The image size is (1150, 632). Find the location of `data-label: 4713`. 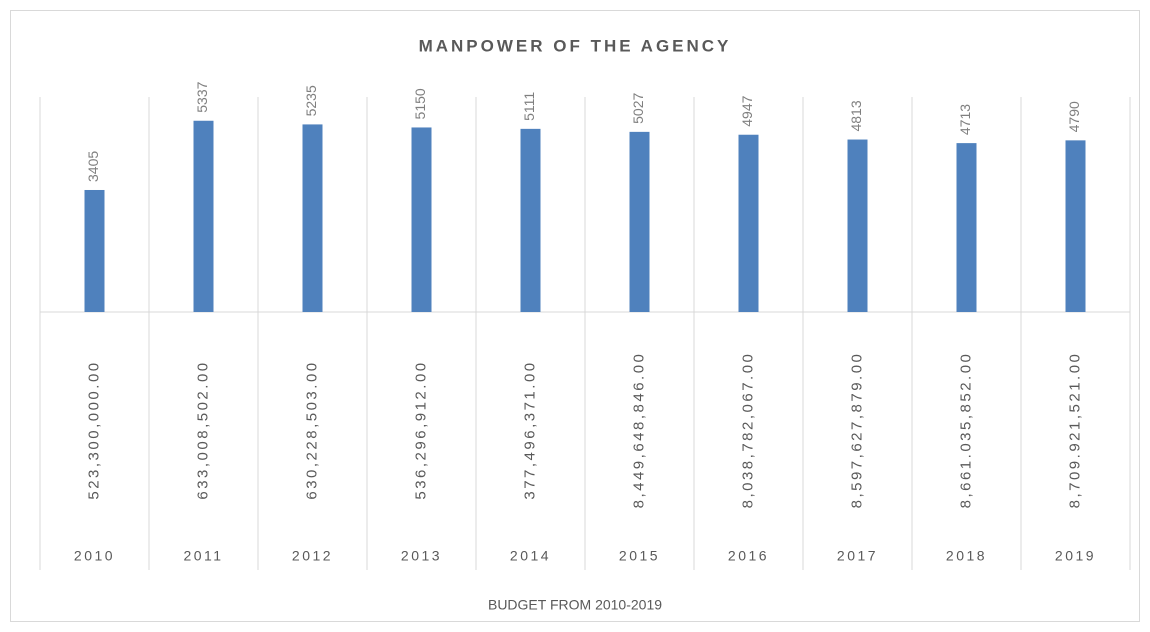

data-label: 4713 is located at coordinates (965, 119).